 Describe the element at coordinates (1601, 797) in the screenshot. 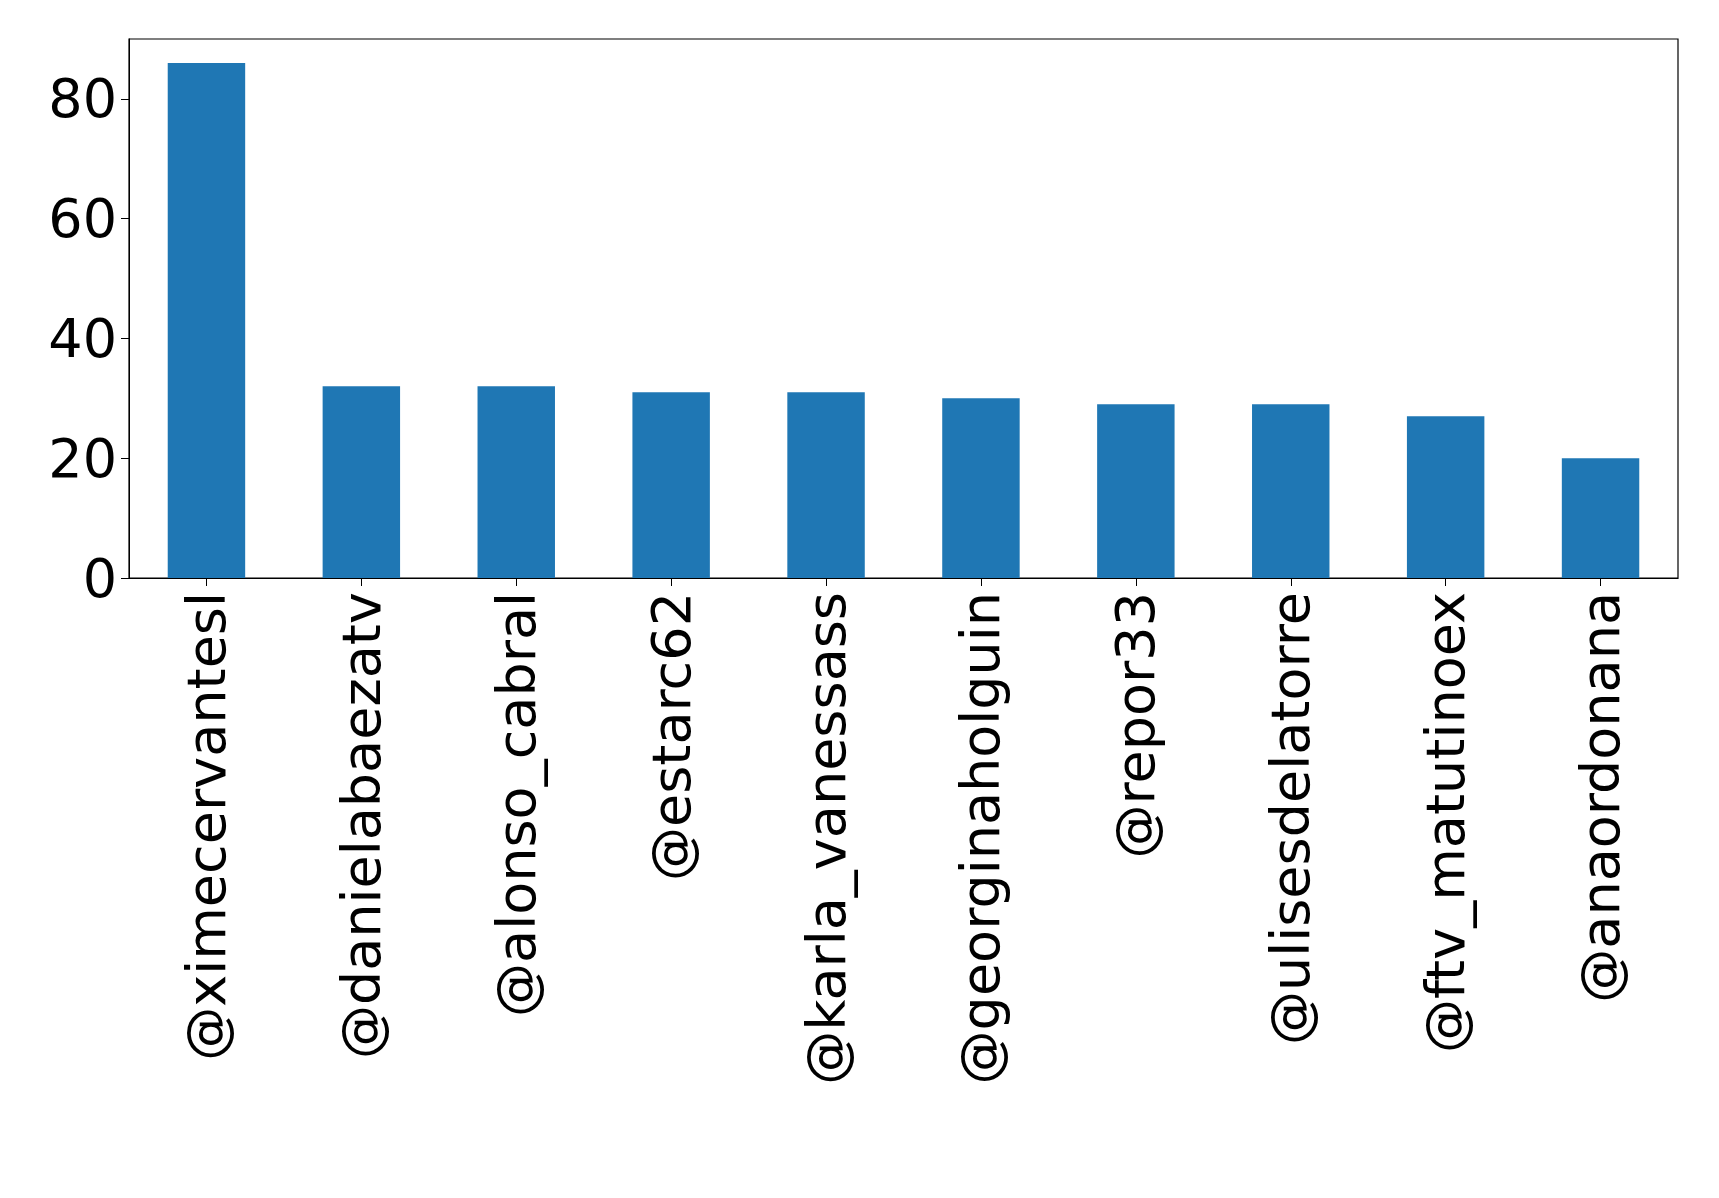

I see `x-tick-label: @anaordonana` at that location.